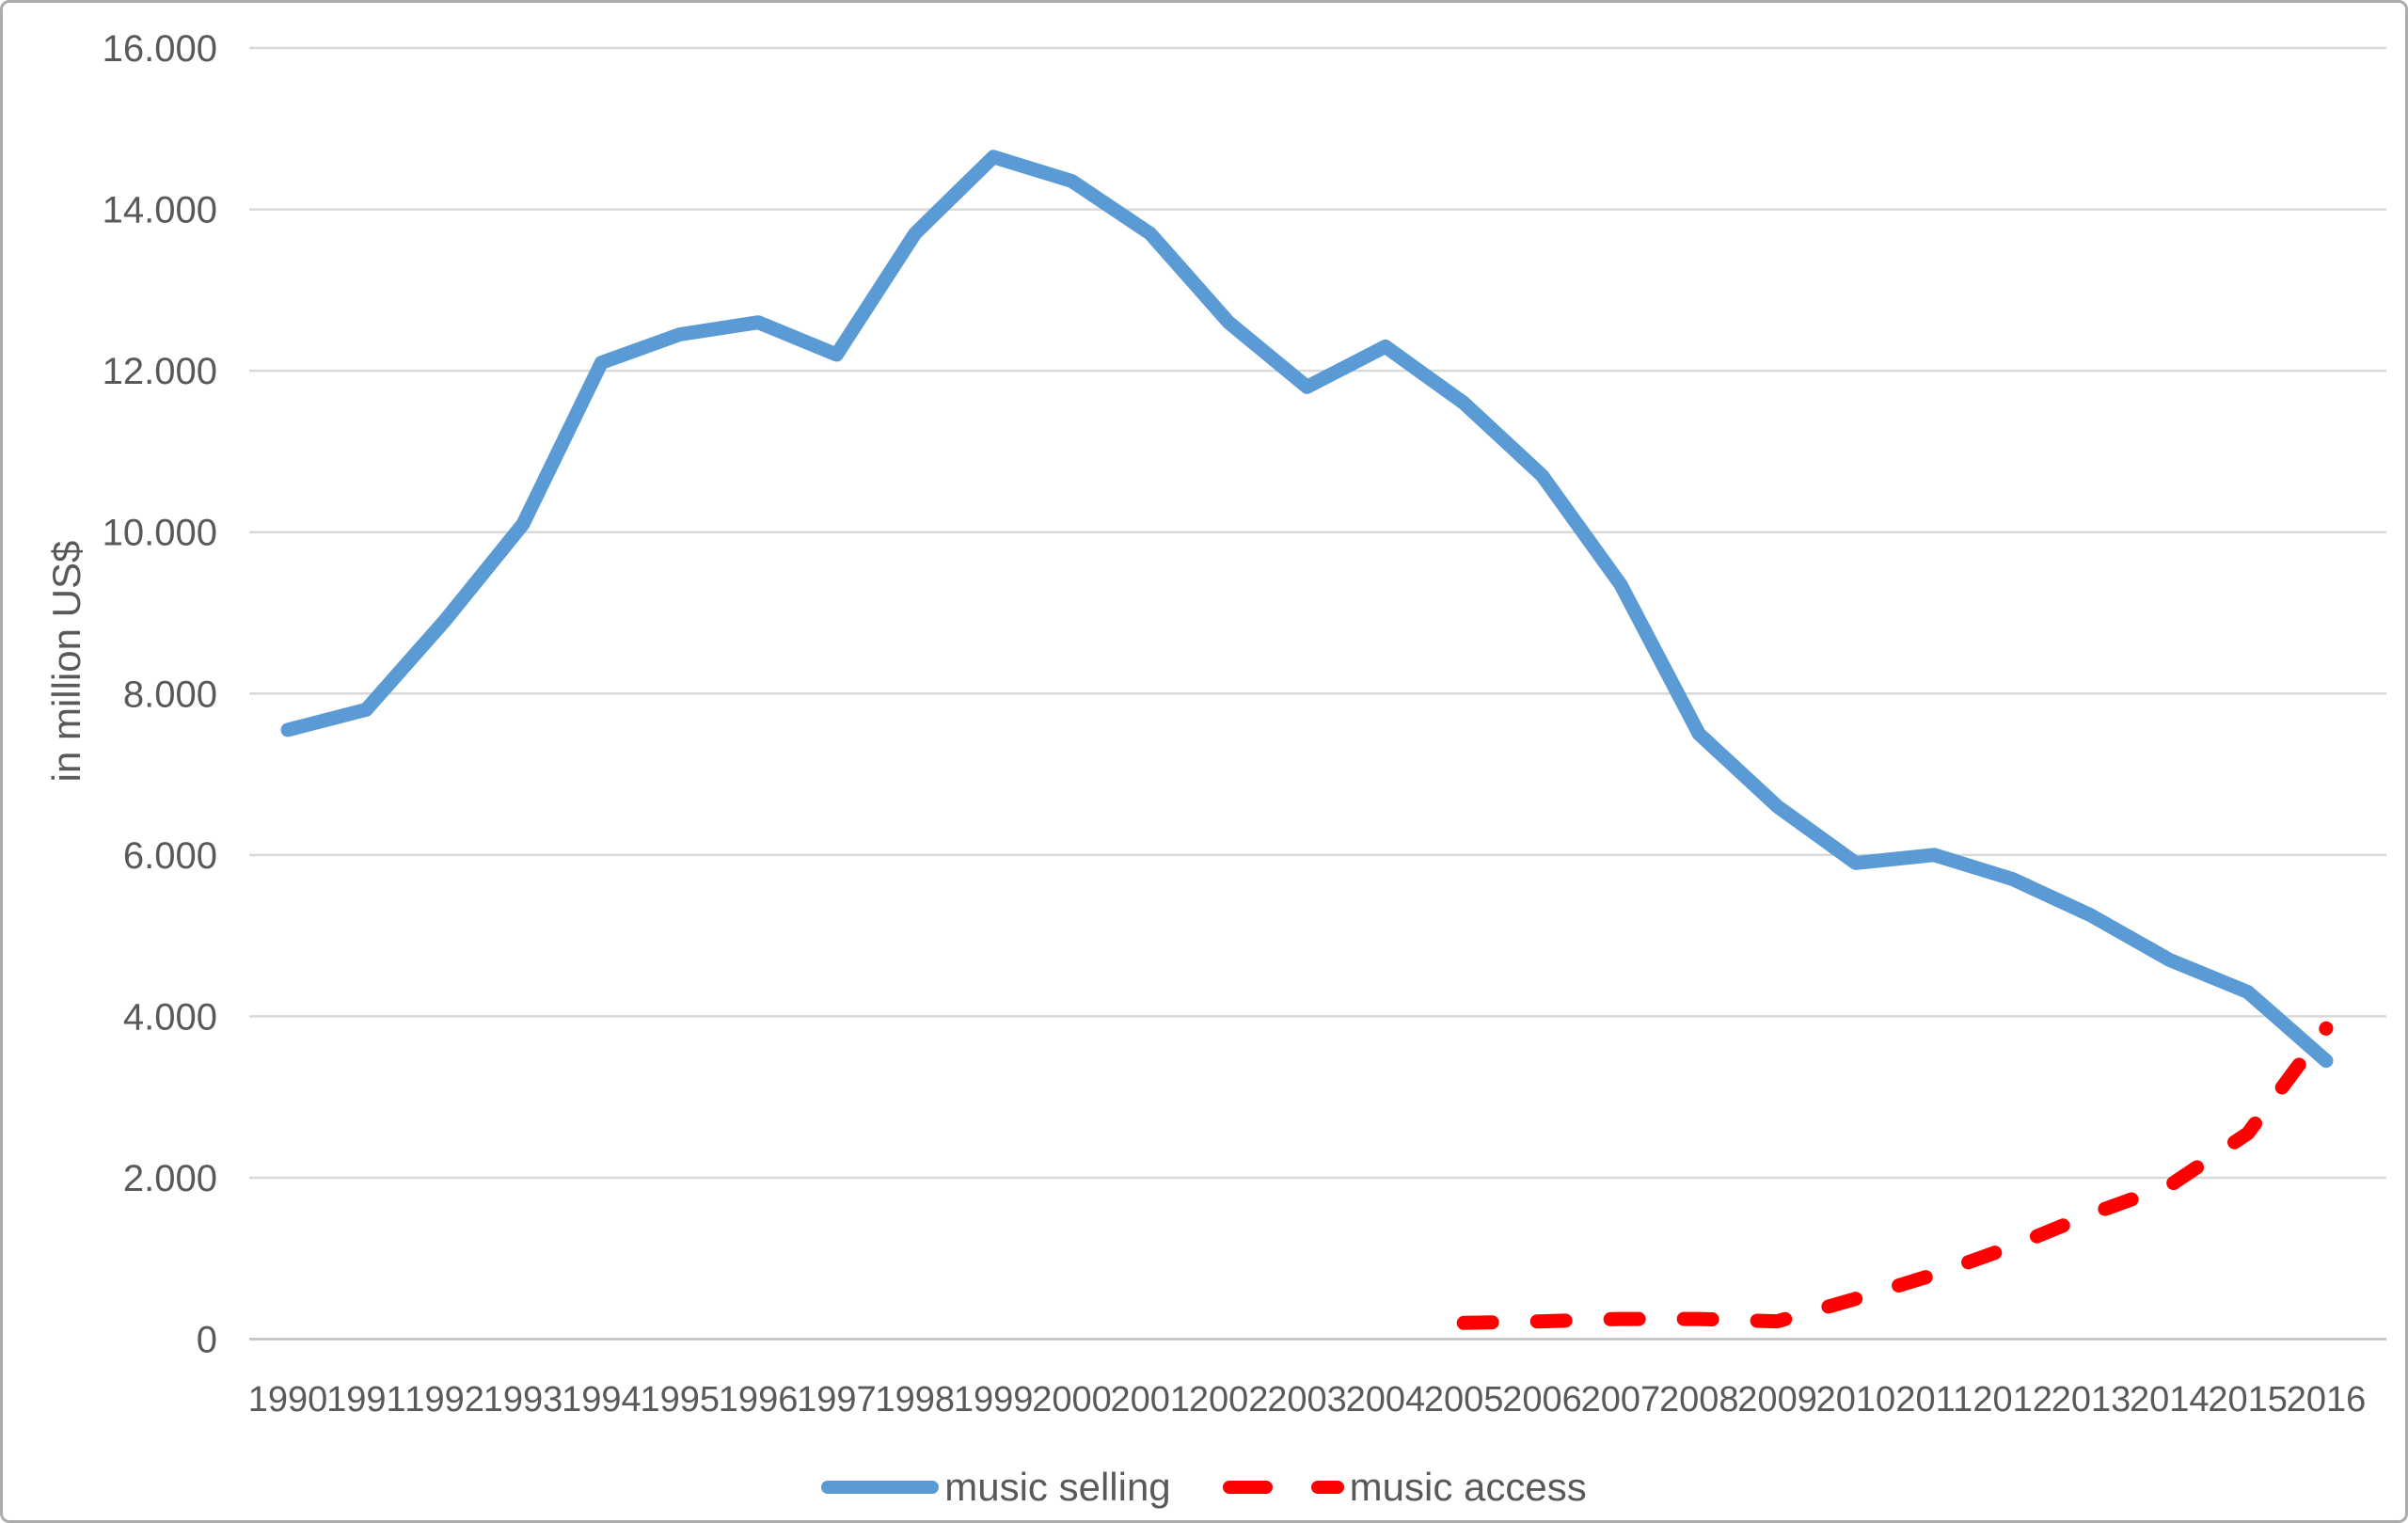 The image size is (2408, 1523). Describe the element at coordinates (759, 1400) in the screenshot. I see `x-tick-label: 1996` at that location.